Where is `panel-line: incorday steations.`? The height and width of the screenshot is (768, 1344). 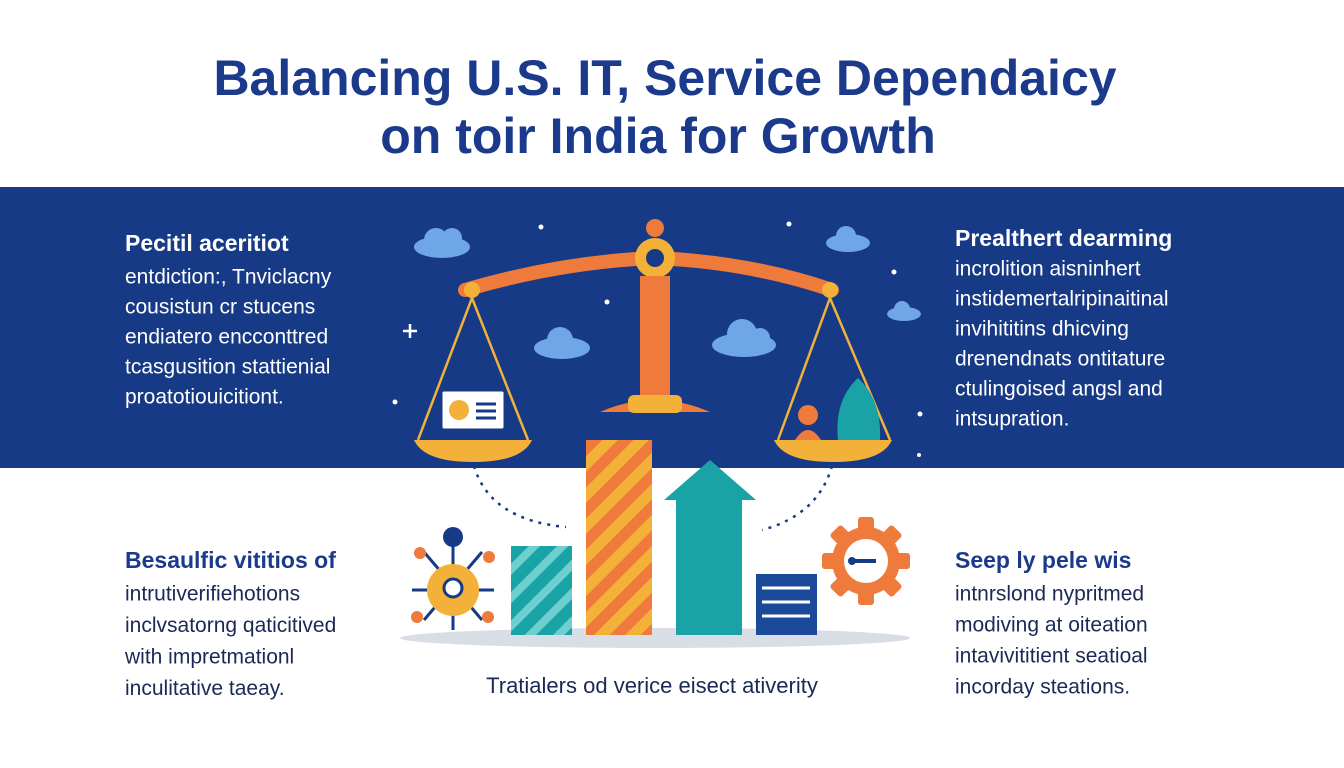
panel-line: incorday steations. is located at coordinates (1042, 687).